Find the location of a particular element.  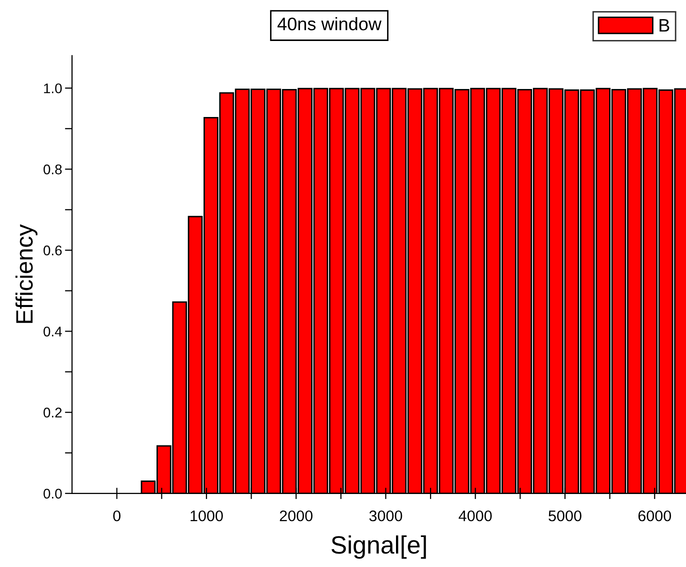

x-tick-label: 0 is located at coordinates (116, 516).